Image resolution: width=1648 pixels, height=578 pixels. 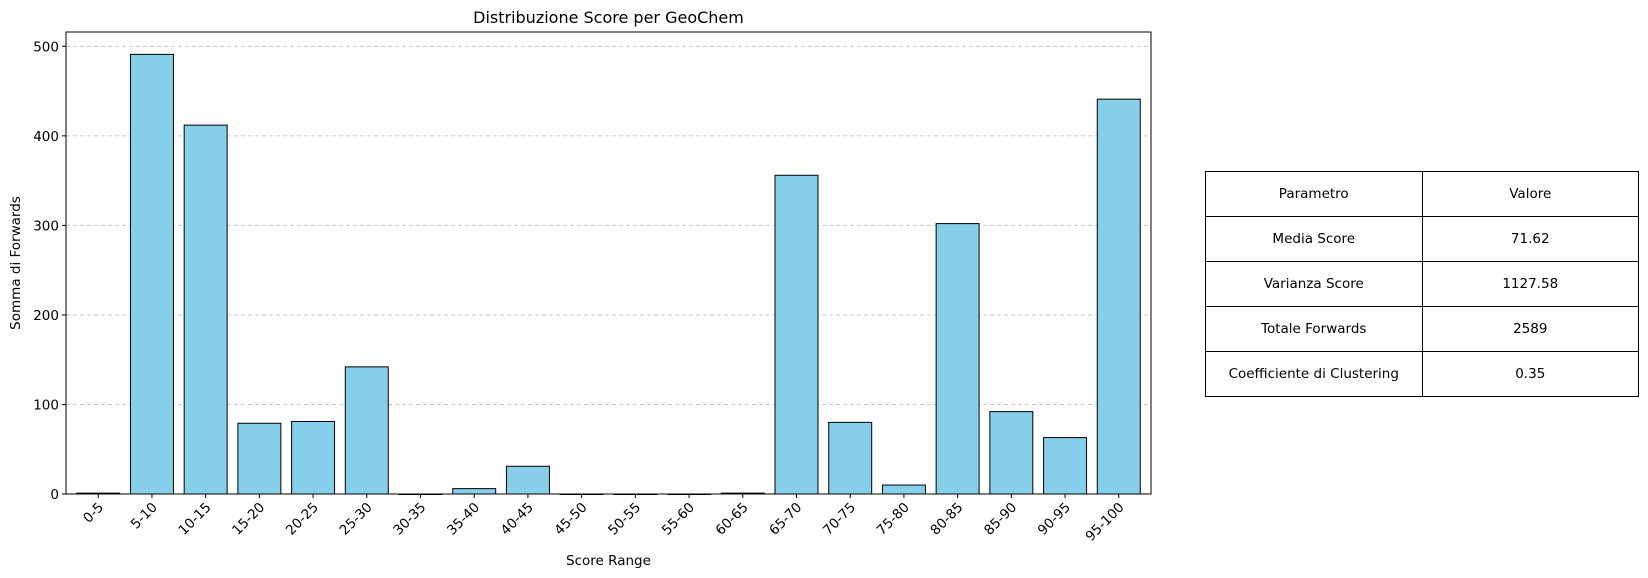 I want to click on table-header-row: Parametro Valore, so click(x=1422, y=194).